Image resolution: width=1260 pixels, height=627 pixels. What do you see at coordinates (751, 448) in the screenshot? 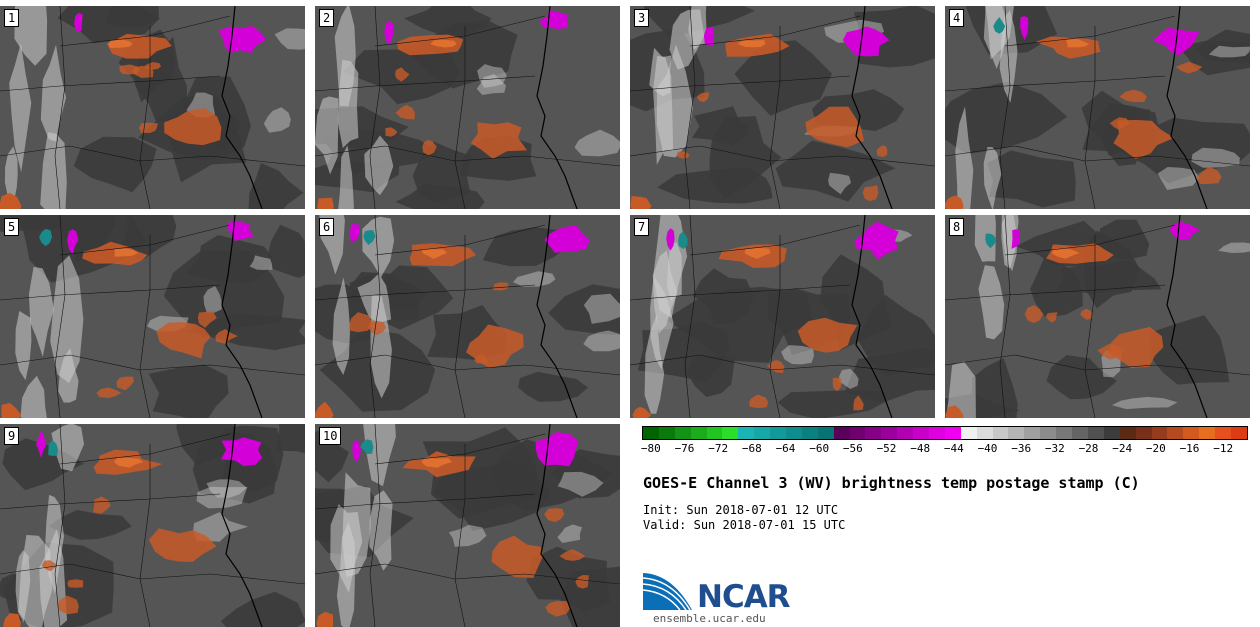
I see `colorbar-tick: −68` at bounding box center [751, 448].